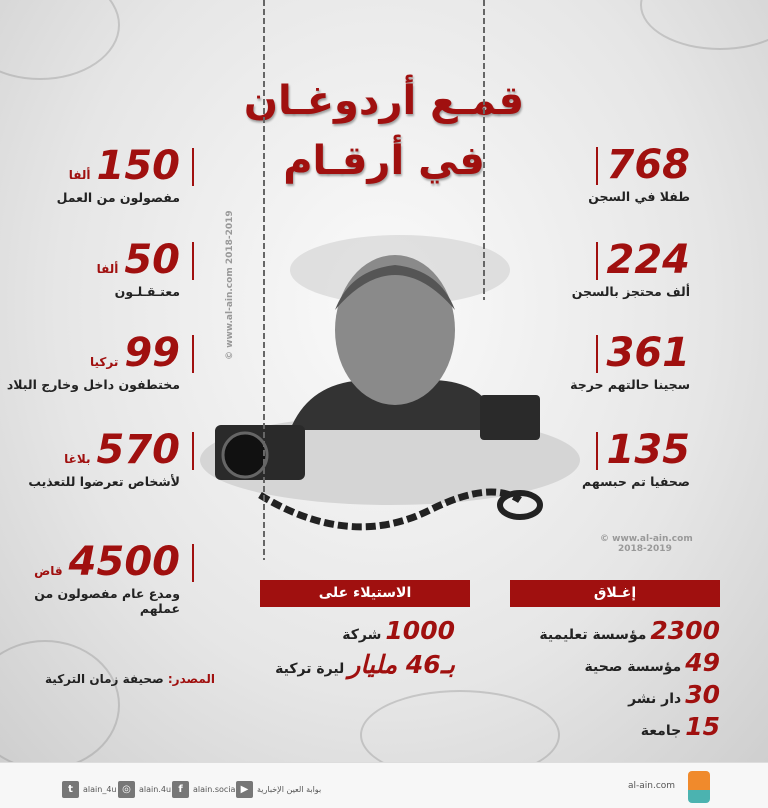 The width and height of the screenshot is (768, 808). Describe the element at coordinates (104, 458) in the screenshot. I see `stat-torture: 570بلاغا لأشخاص تعرضوا للتعذيب` at that location.